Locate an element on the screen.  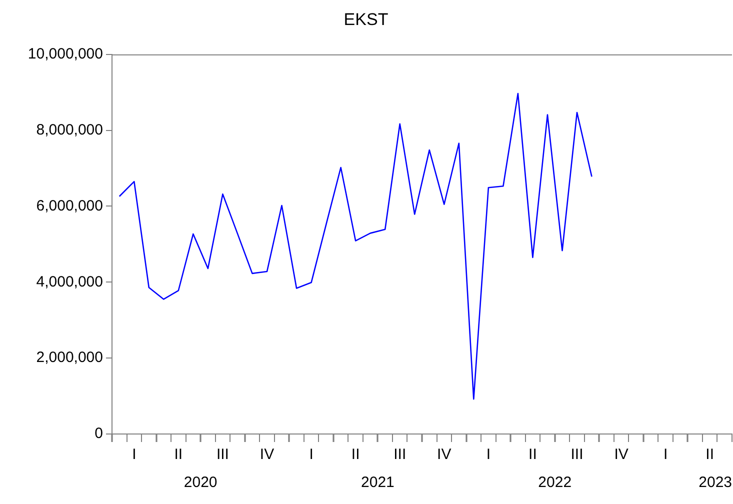
text: 2023 is located at coordinates (715, 482).